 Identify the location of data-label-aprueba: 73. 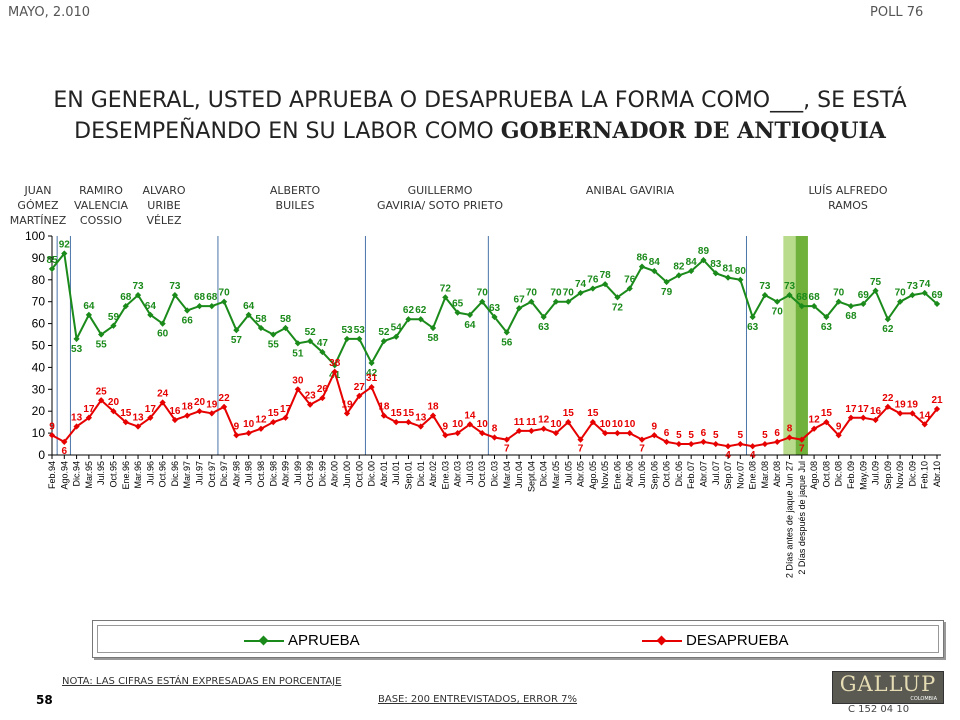
(138, 286).